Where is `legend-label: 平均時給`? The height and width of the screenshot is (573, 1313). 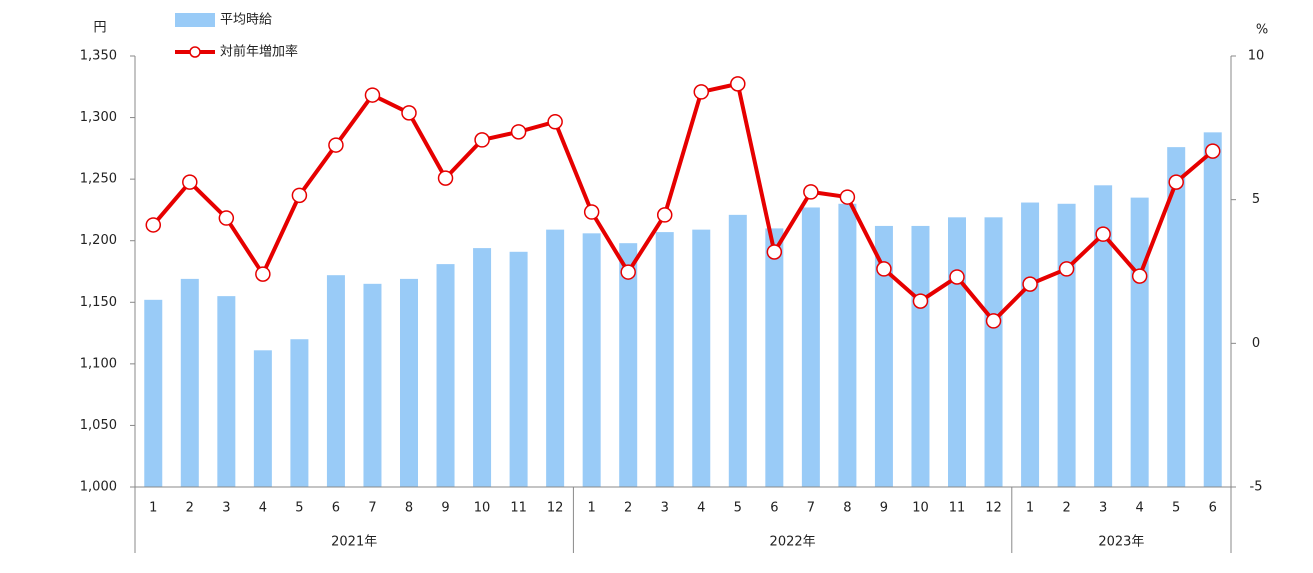
legend-label: 平均時給 is located at coordinates (246, 20).